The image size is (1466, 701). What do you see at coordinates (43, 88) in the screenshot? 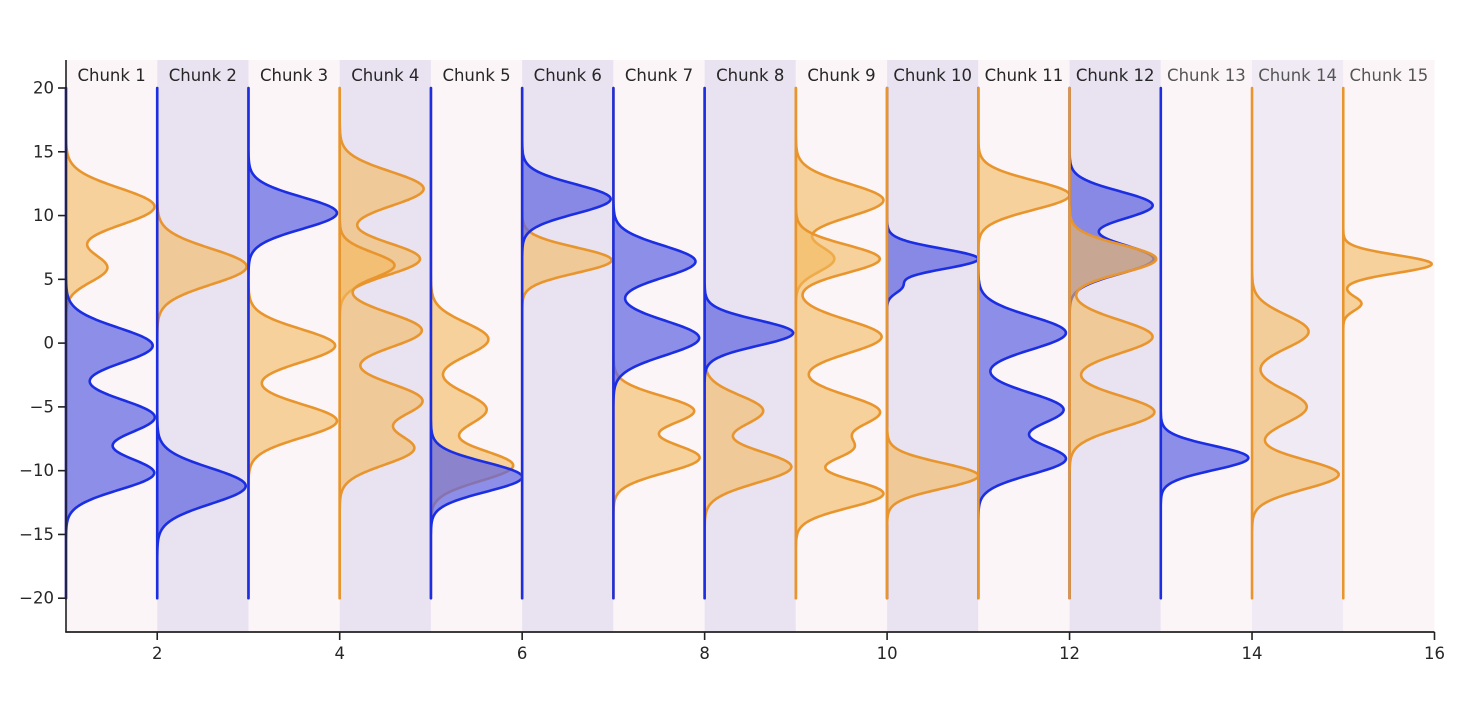
I see `y-tick-label: 20` at bounding box center [43, 88].